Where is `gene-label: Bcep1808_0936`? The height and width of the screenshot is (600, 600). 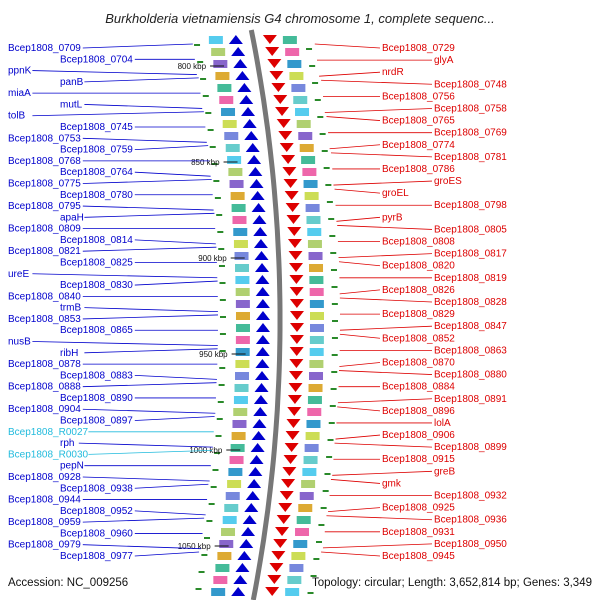 gene-label: Bcep1808_0936 is located at coordinates (470, 520).